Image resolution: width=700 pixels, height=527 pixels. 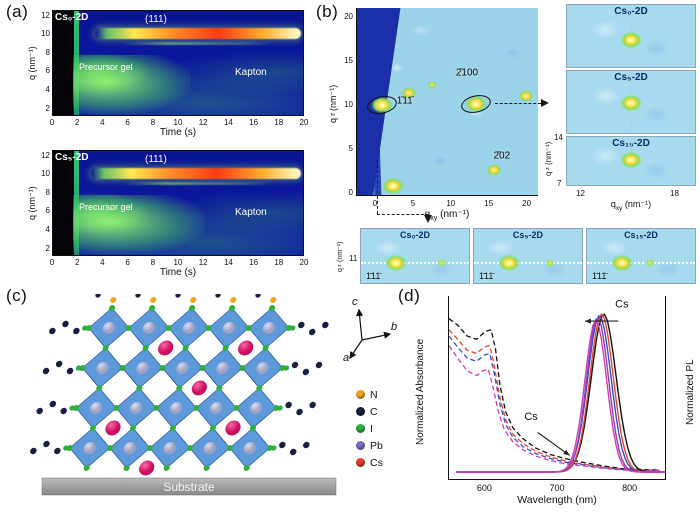 What do you see at coordinates (631, 102) in the screenshot?
I see `alignment-guide-line` at bounding box center [631, 102].